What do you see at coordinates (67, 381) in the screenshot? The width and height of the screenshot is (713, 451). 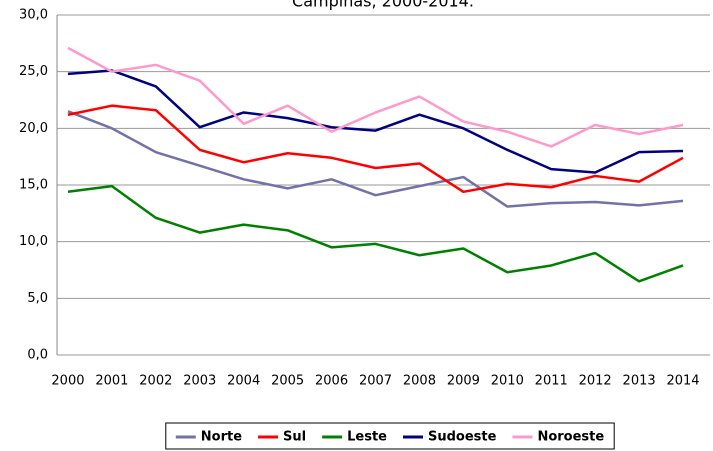 I see `x-tick-label: 2000` at bounding box center [67, 381].